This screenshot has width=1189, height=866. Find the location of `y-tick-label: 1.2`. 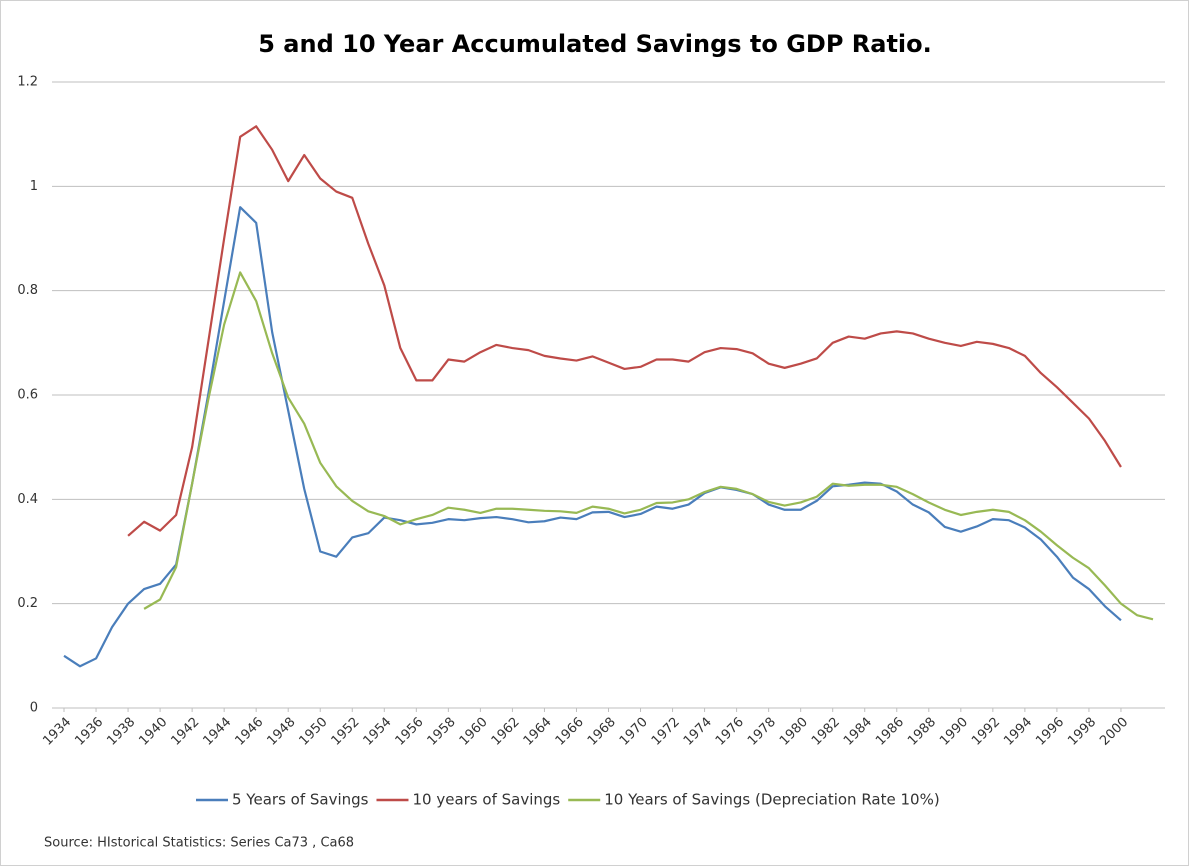

y-tick-label: 1.2 is located at coordinates (27, 82).